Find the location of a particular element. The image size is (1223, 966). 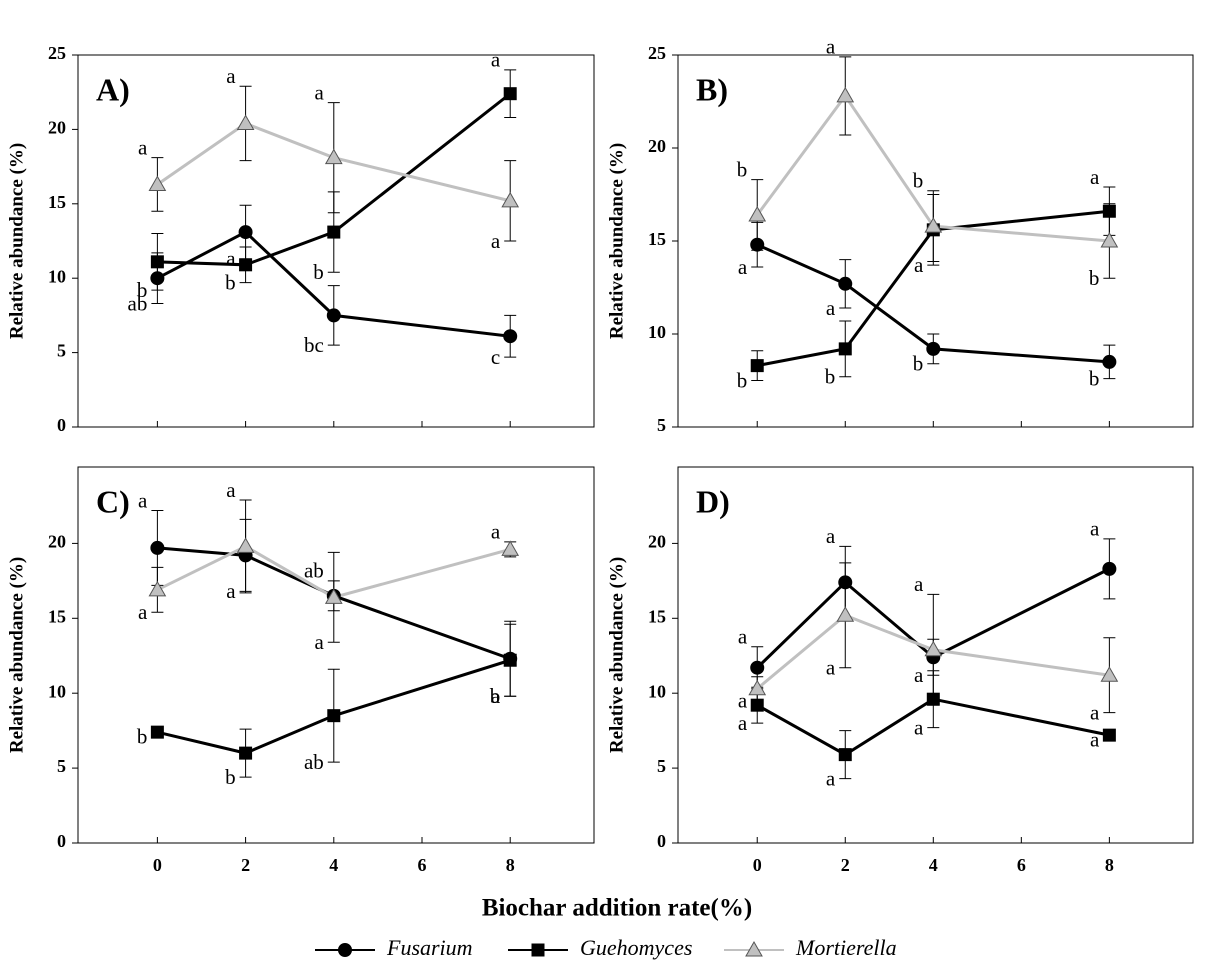

x-axis-label: Biochar addition rate(%) is located at coordinates (617, 908).